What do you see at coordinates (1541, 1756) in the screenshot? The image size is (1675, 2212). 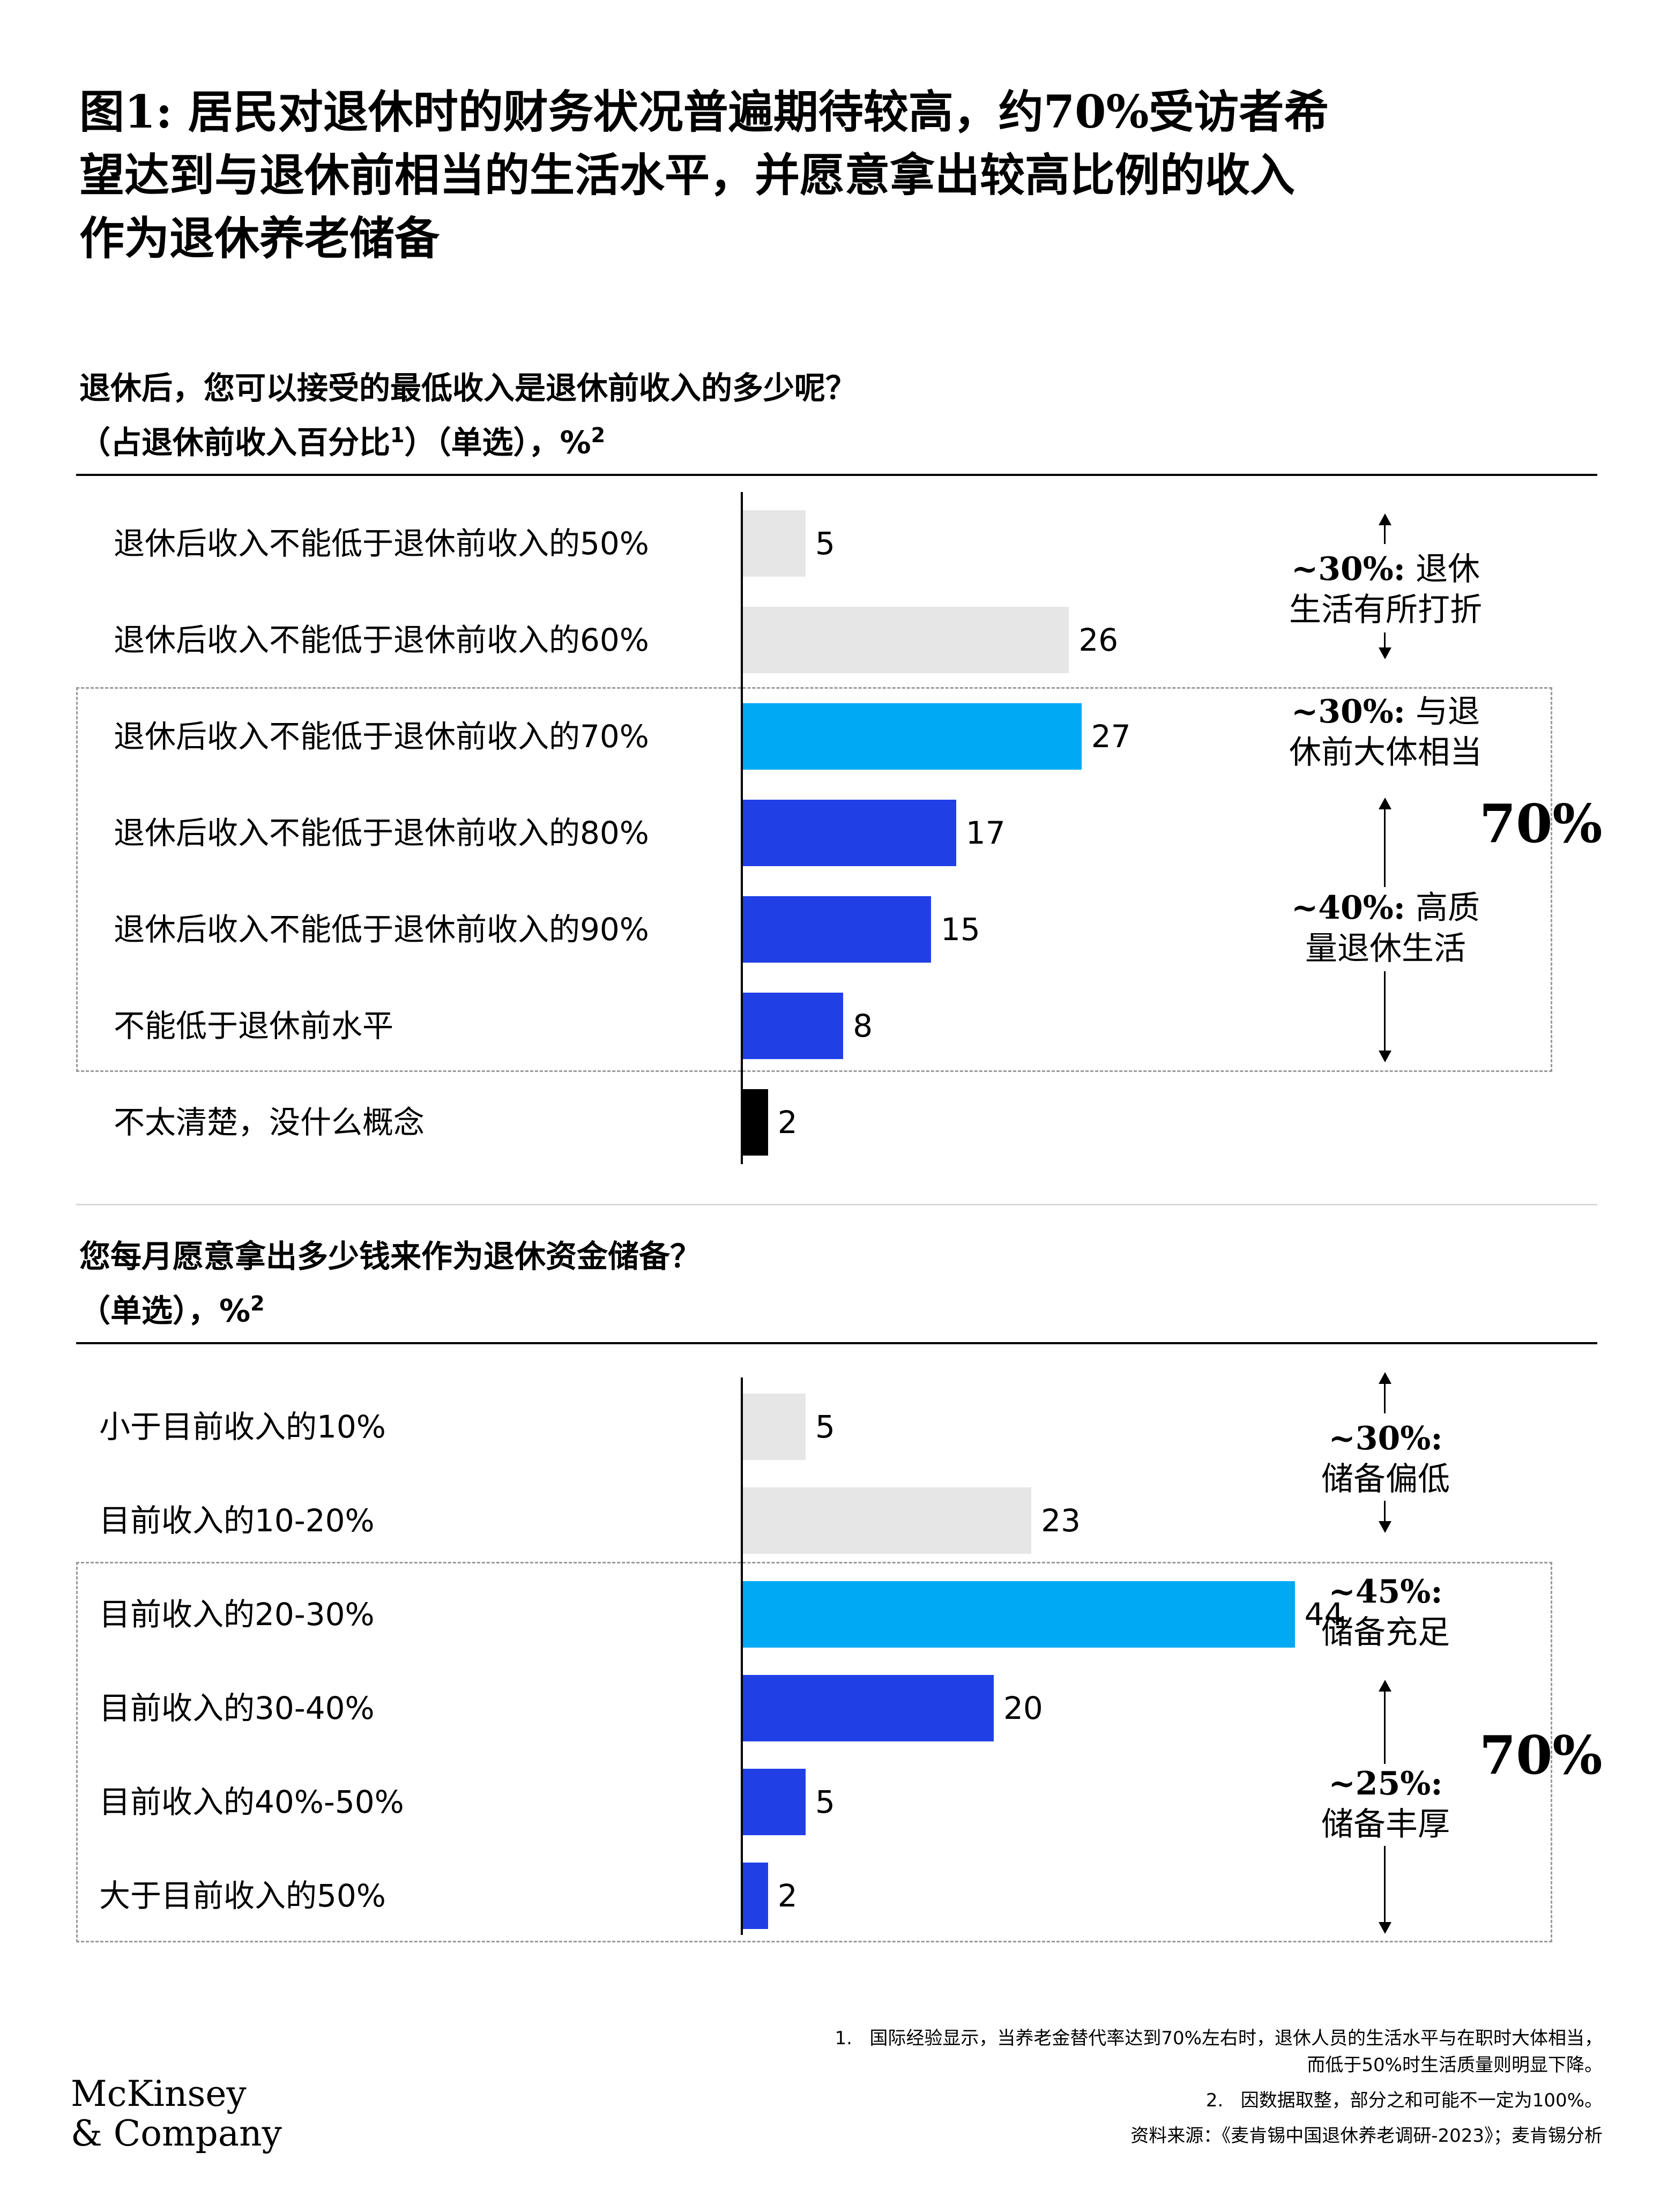 I see `chart2-total-70pct: 70%` at bounding box center [1541, 1756].